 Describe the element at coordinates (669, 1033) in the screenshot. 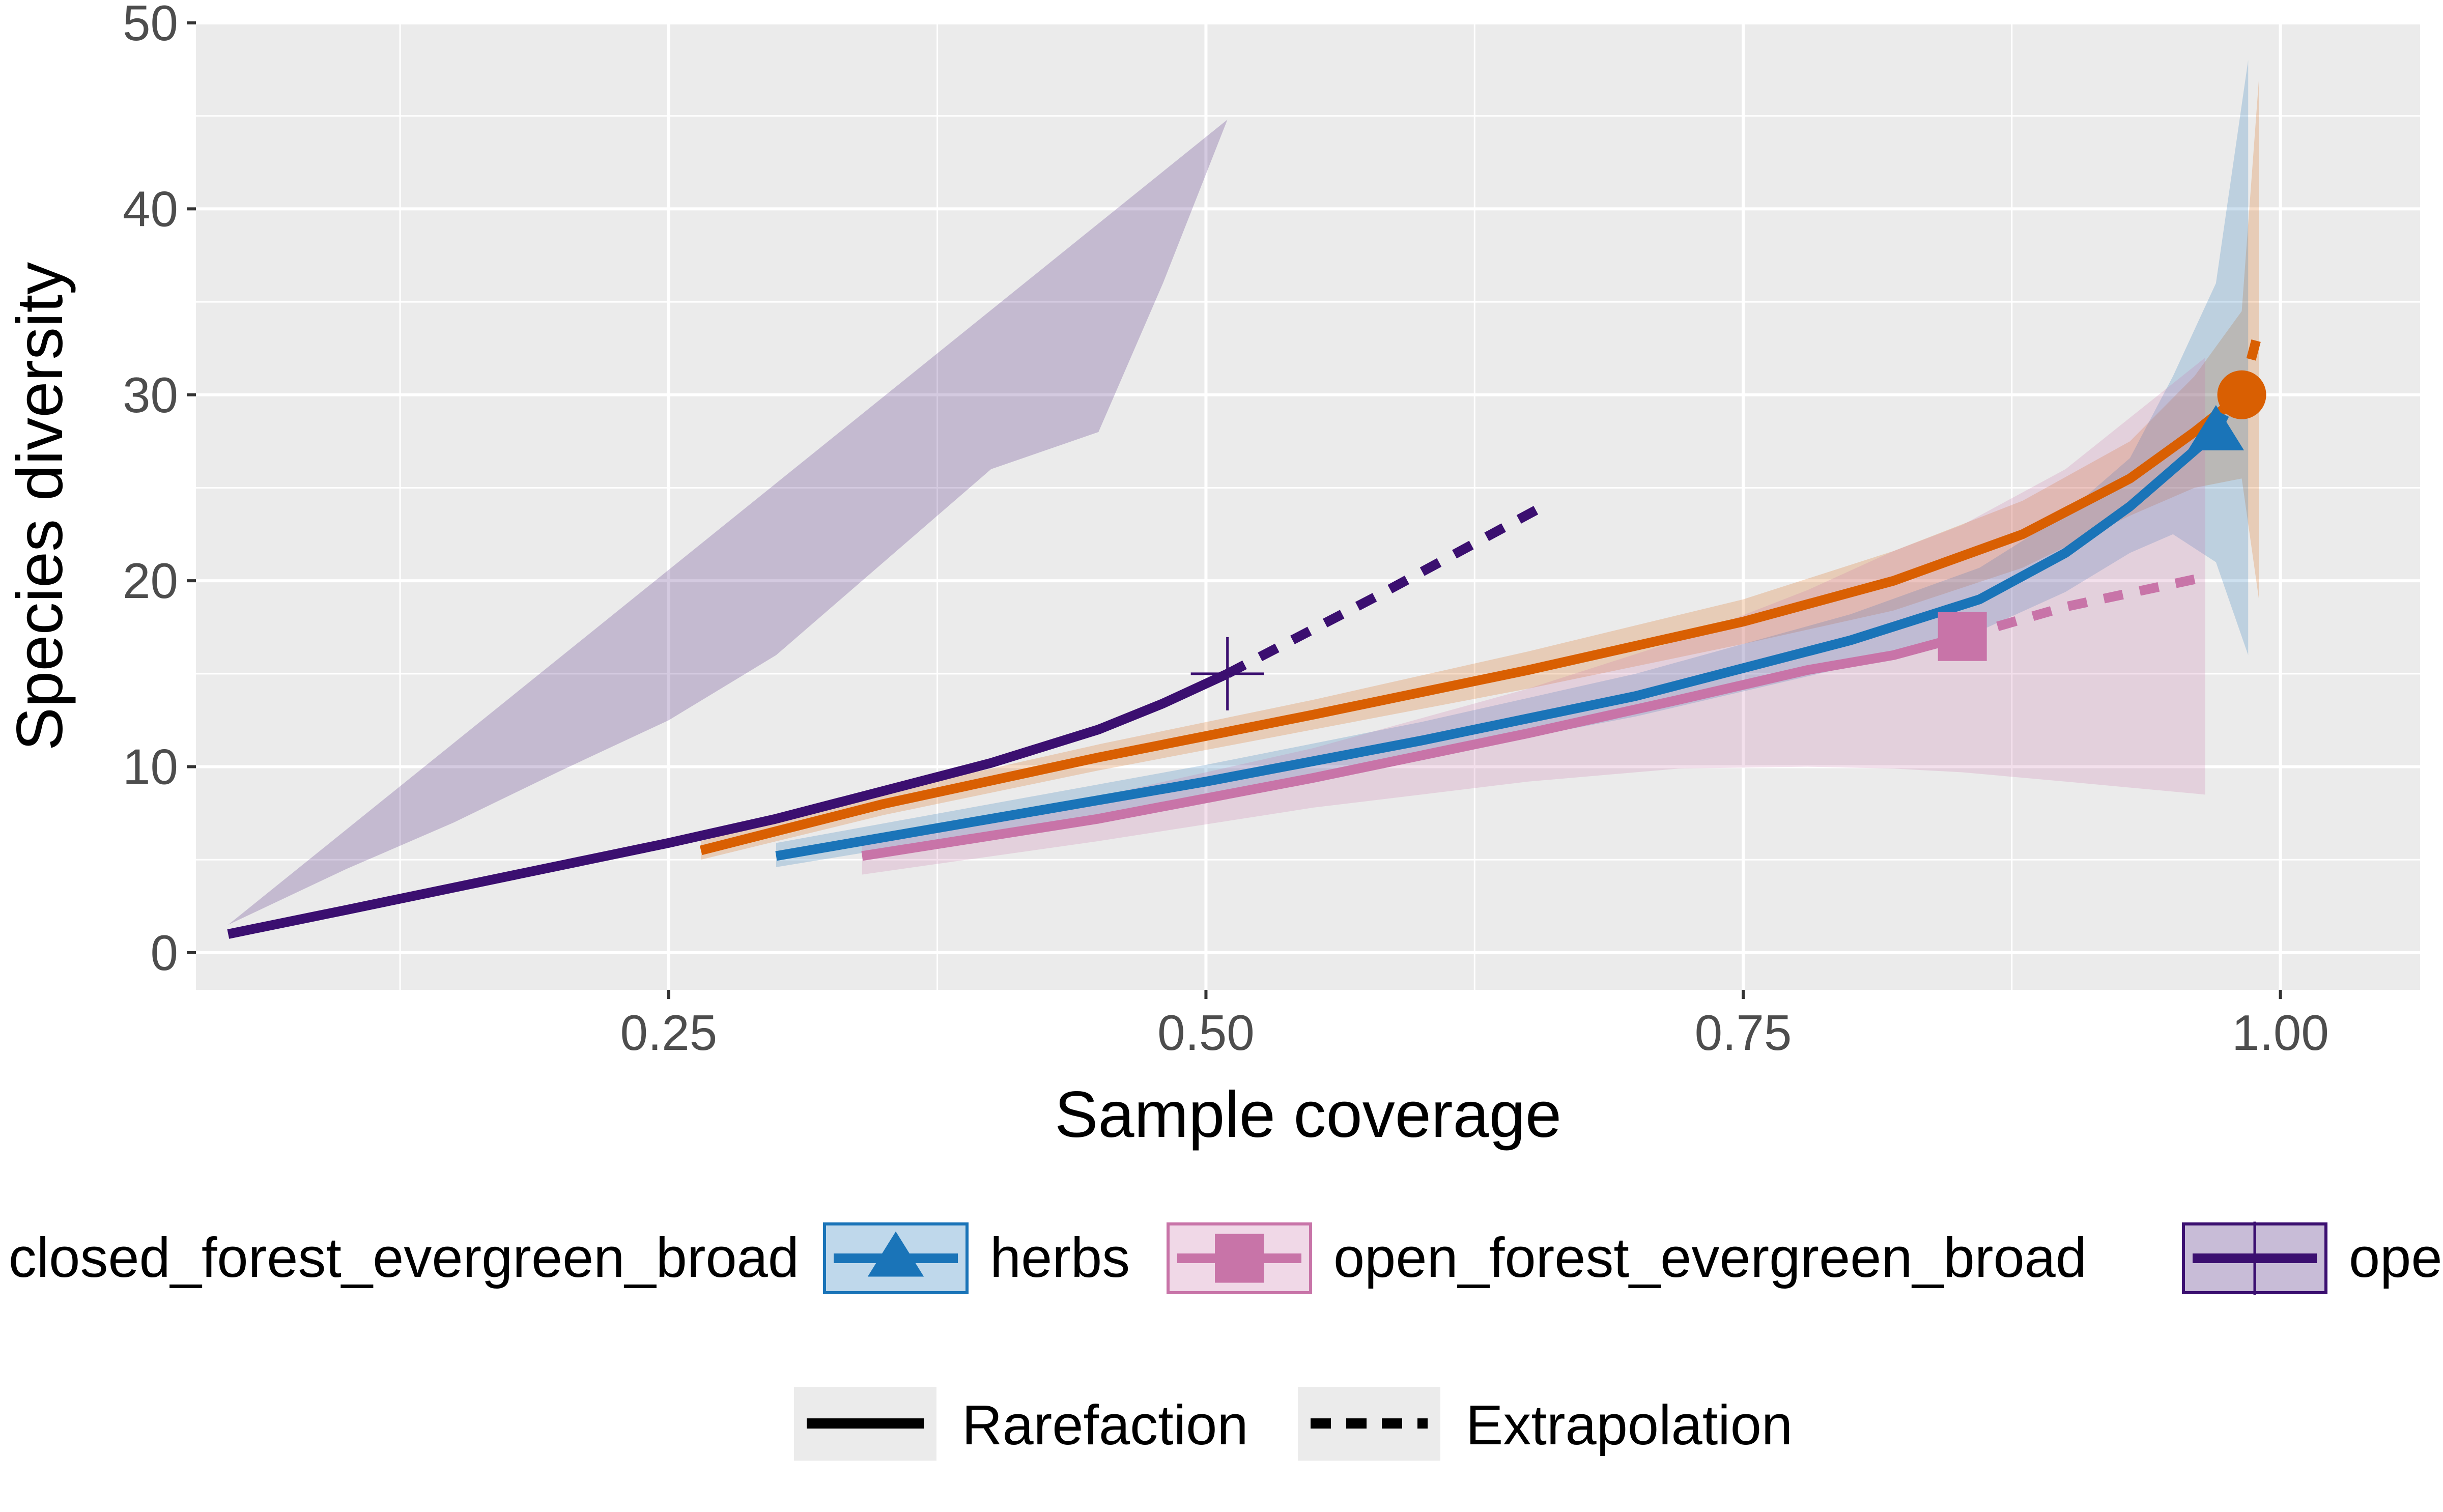

I see `x-tick-label: 0.25` at that location.